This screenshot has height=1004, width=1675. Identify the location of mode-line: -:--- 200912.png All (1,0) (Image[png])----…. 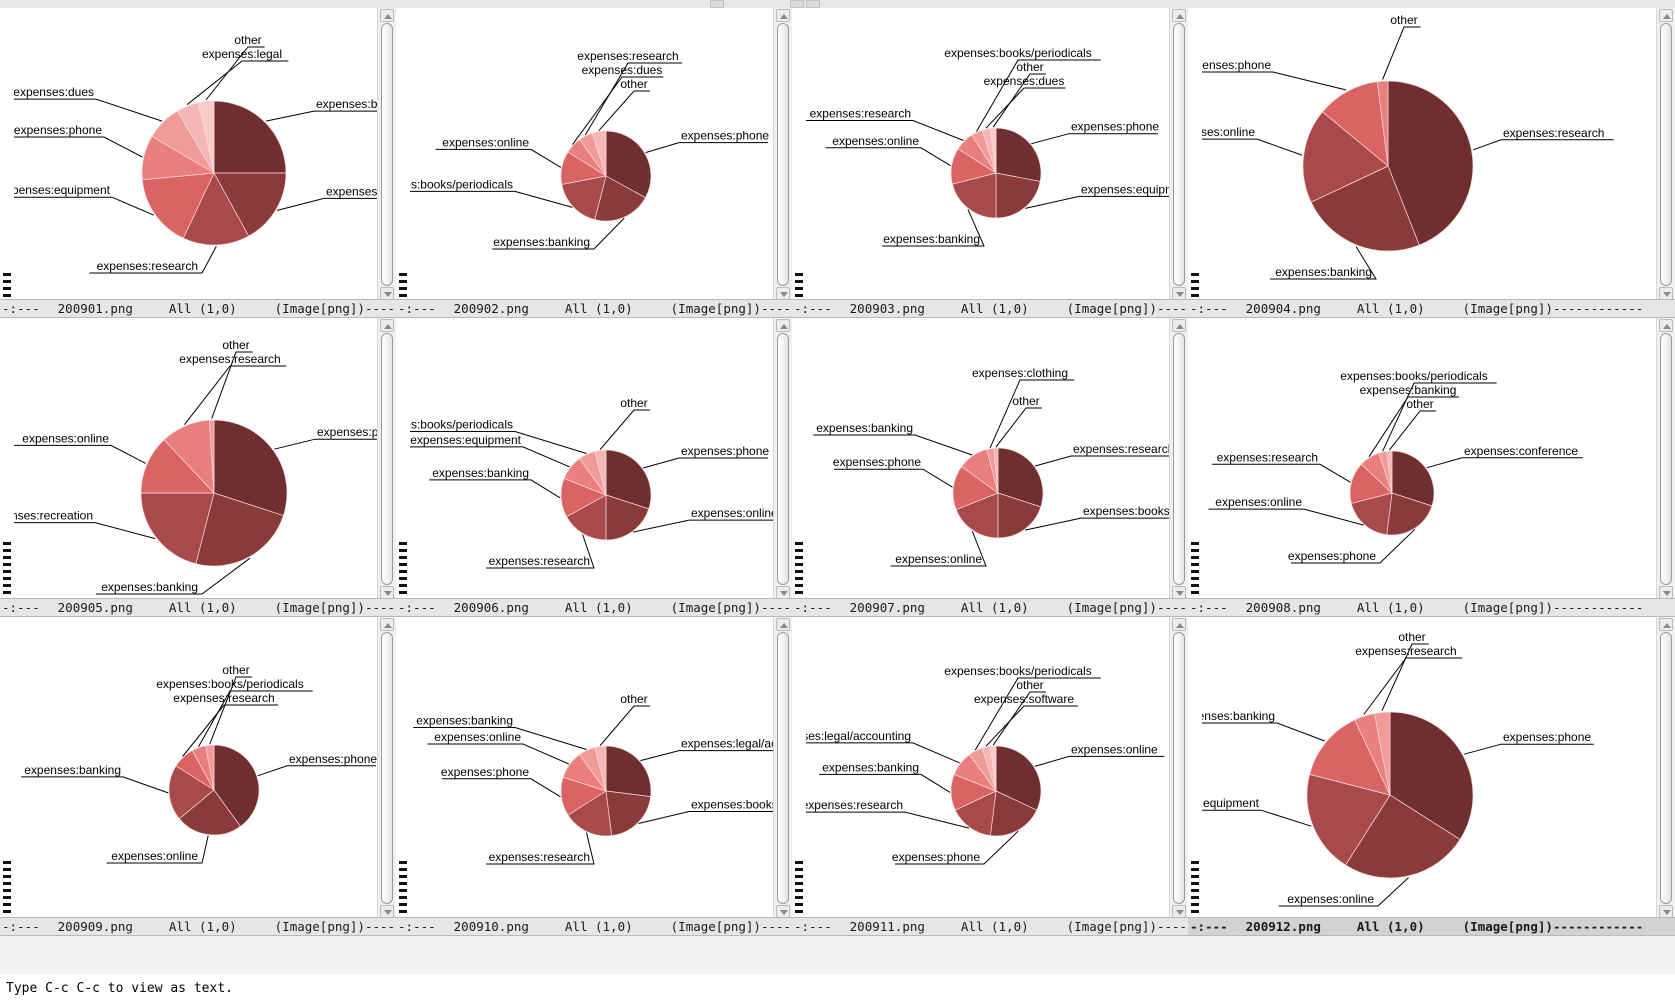
(1431, 926).